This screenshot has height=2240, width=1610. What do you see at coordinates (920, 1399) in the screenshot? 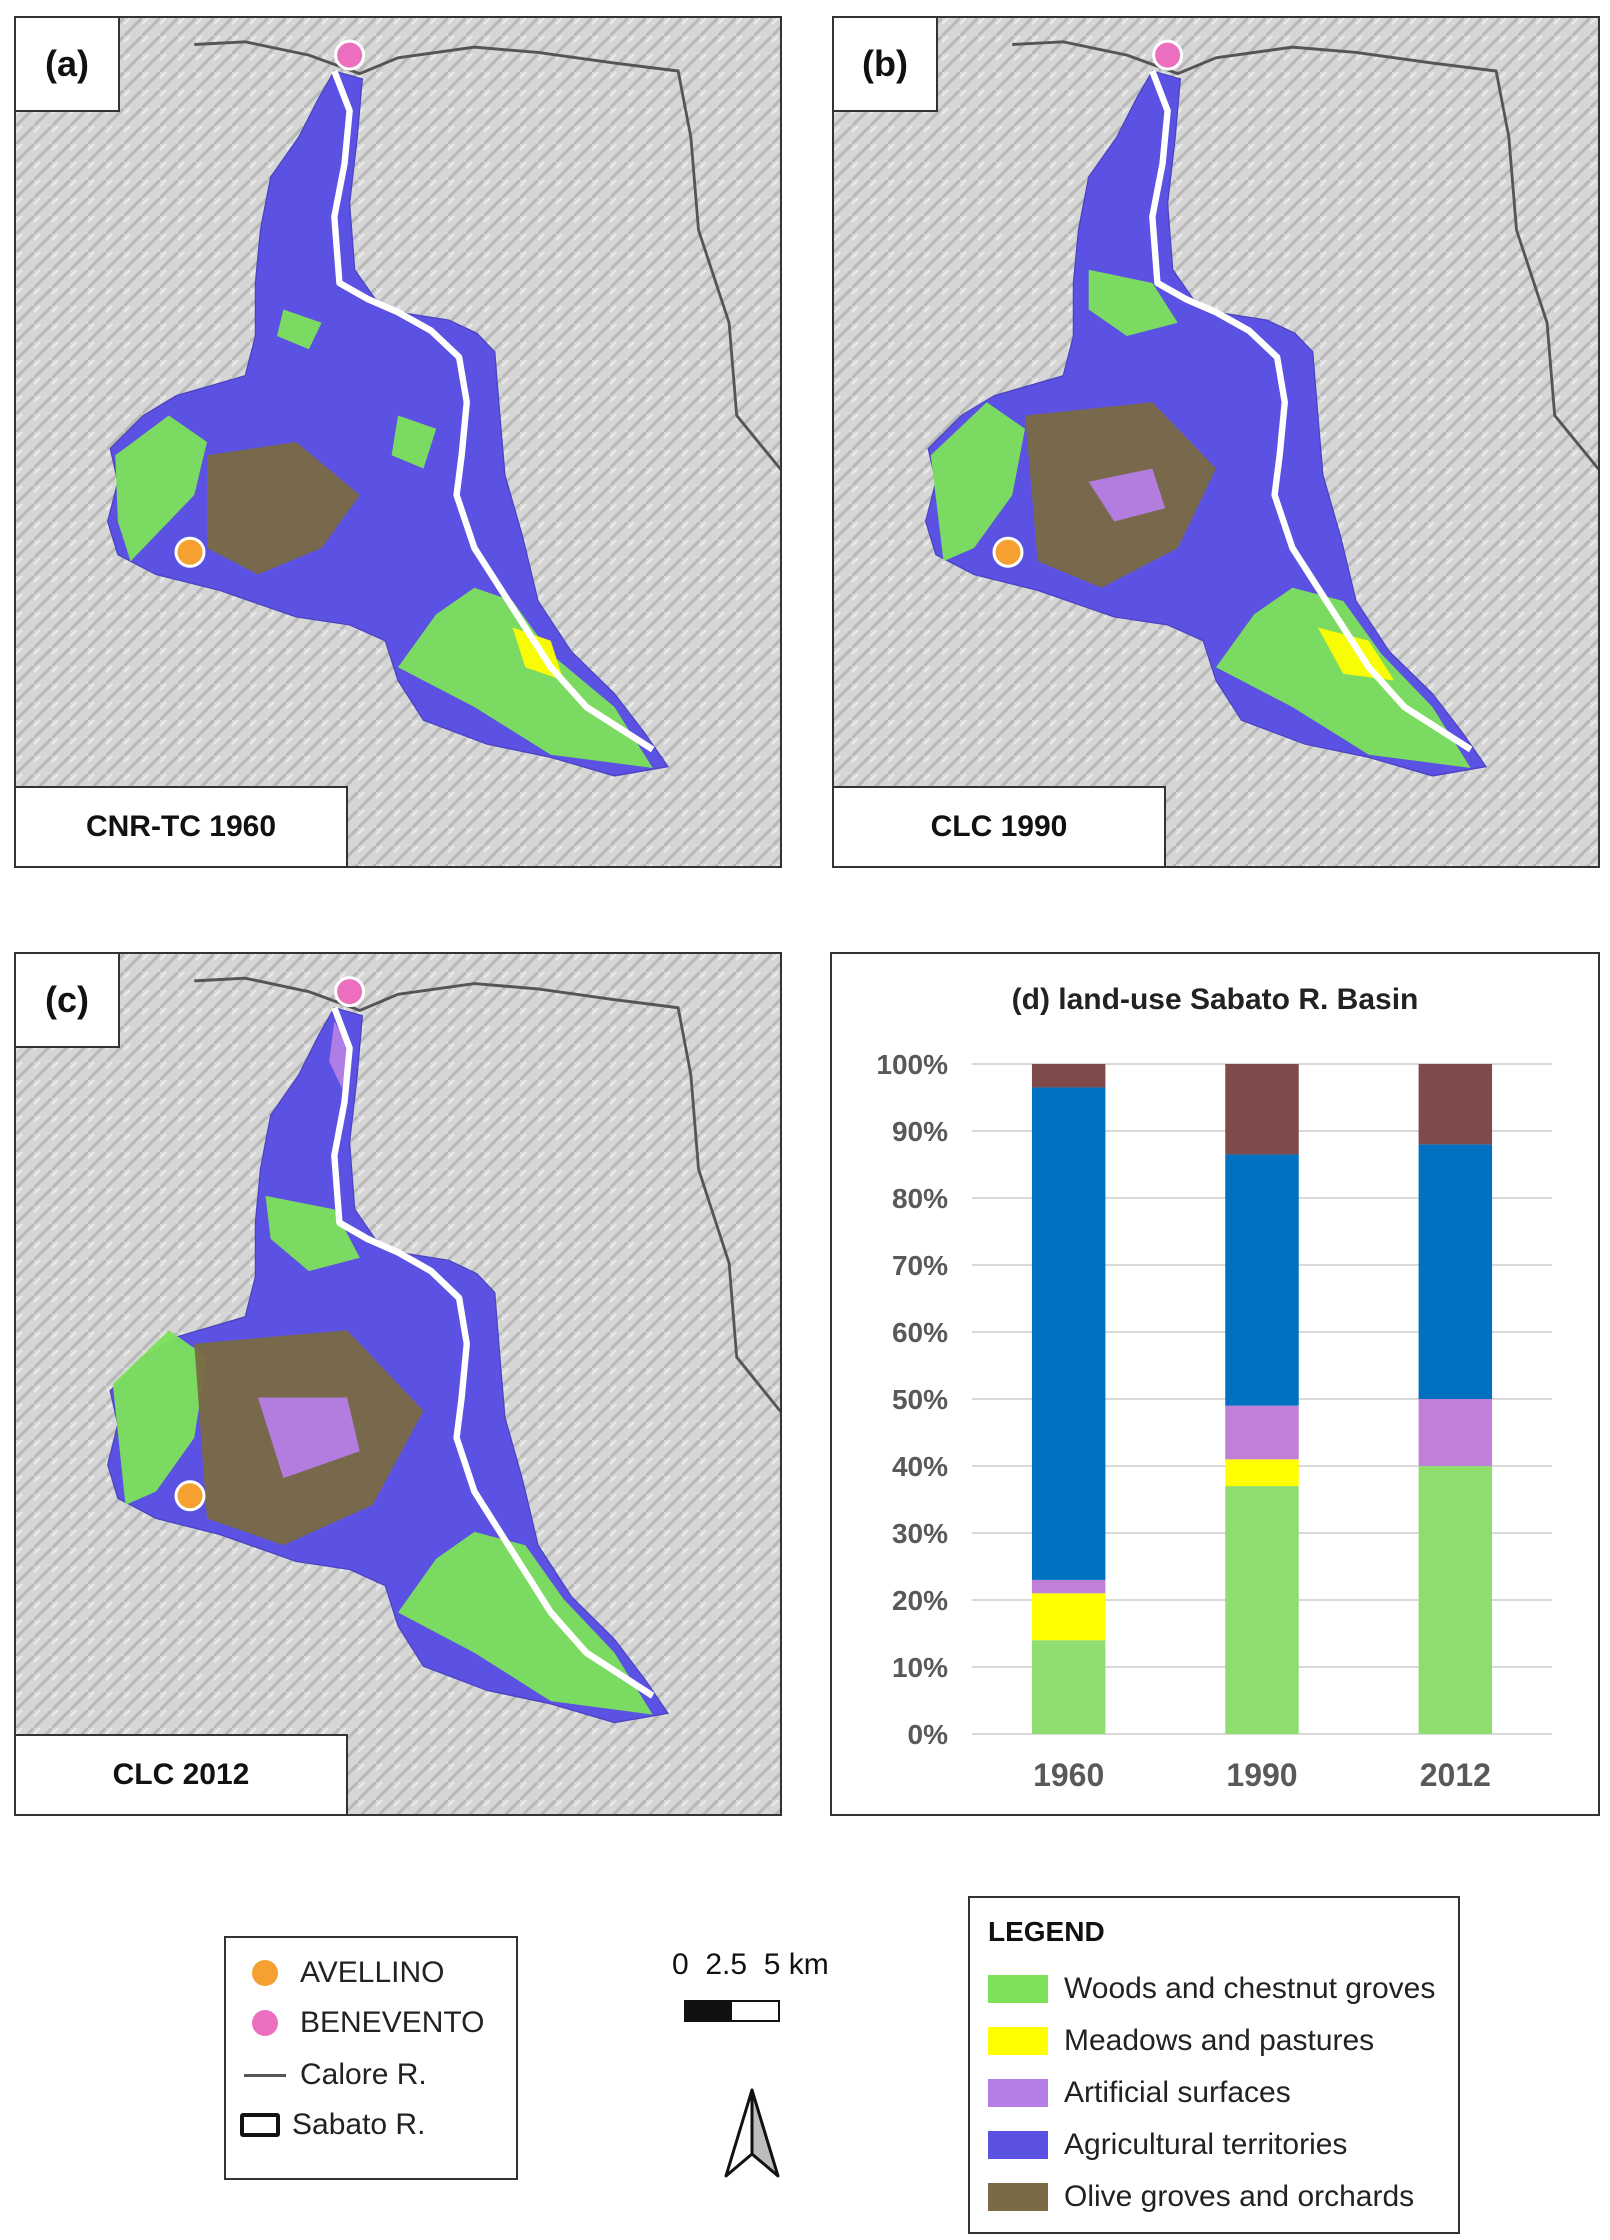
I see `y-tick-label: 50%` at bounding box center [920, 1399].